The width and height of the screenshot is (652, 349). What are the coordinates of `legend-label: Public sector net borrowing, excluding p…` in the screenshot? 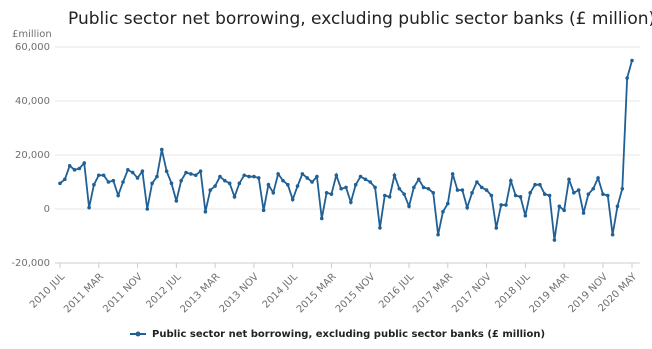 It's located at (348, 334).